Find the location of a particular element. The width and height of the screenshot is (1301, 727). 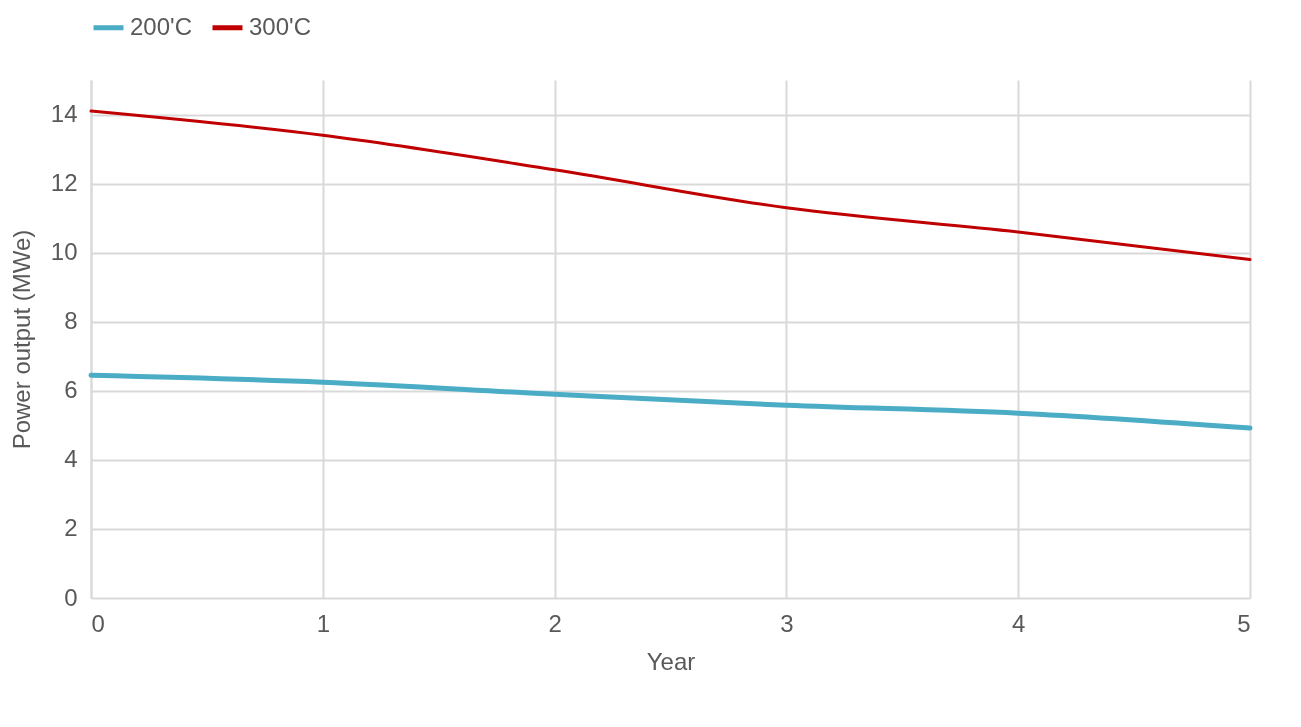

y-tick-label: 2 is located at coordinates (71, 528).